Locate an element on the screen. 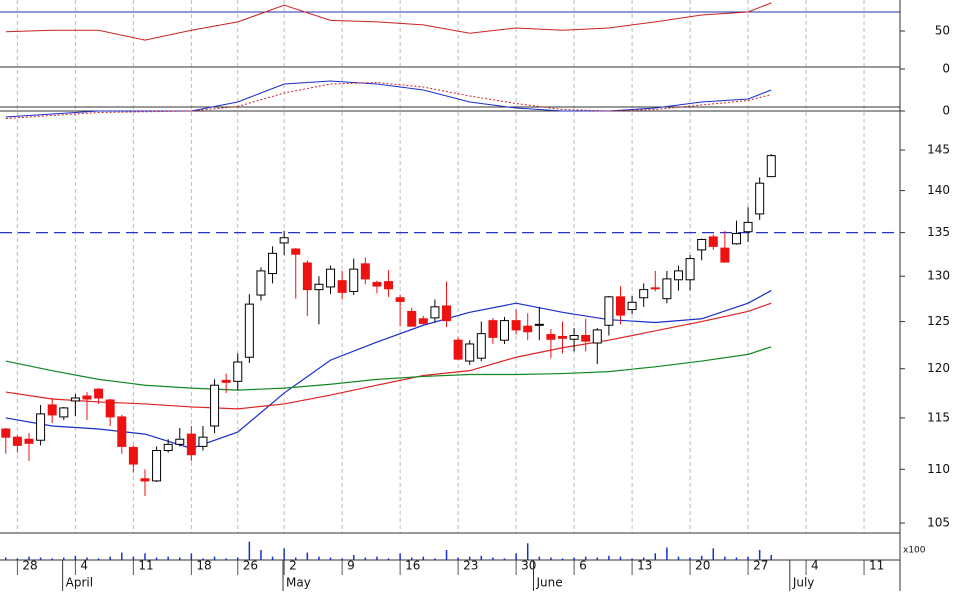 Image resolution: width=956 pixels, height=595 pixels. x-tick-label: 9 is located at coordinates (351, 566).